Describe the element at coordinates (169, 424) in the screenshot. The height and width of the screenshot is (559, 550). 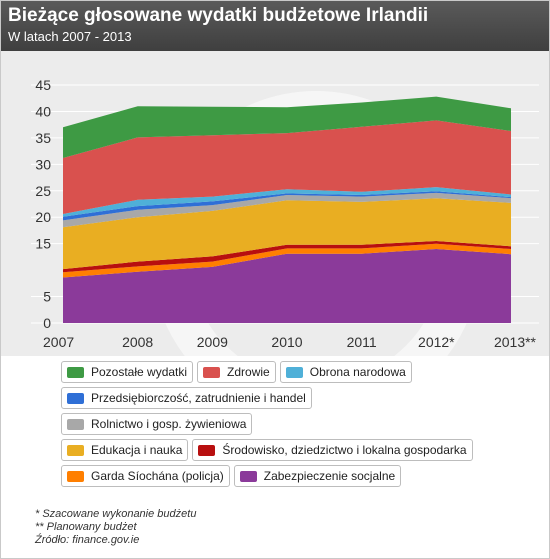
I see `legend-label: Rolnictwo i gosp. żywieniowa` at that location.